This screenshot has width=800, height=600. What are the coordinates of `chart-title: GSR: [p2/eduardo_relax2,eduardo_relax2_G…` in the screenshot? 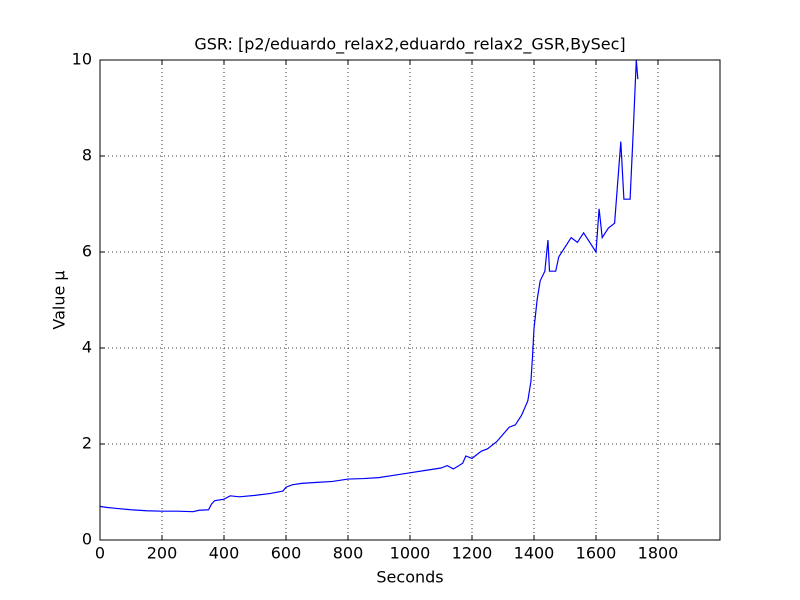 It's located at (409, 45).